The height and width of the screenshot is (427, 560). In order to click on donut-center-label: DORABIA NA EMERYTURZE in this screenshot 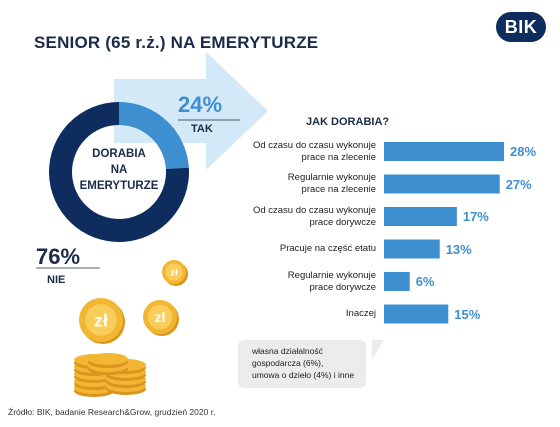, I will do `click(119, 170)`.